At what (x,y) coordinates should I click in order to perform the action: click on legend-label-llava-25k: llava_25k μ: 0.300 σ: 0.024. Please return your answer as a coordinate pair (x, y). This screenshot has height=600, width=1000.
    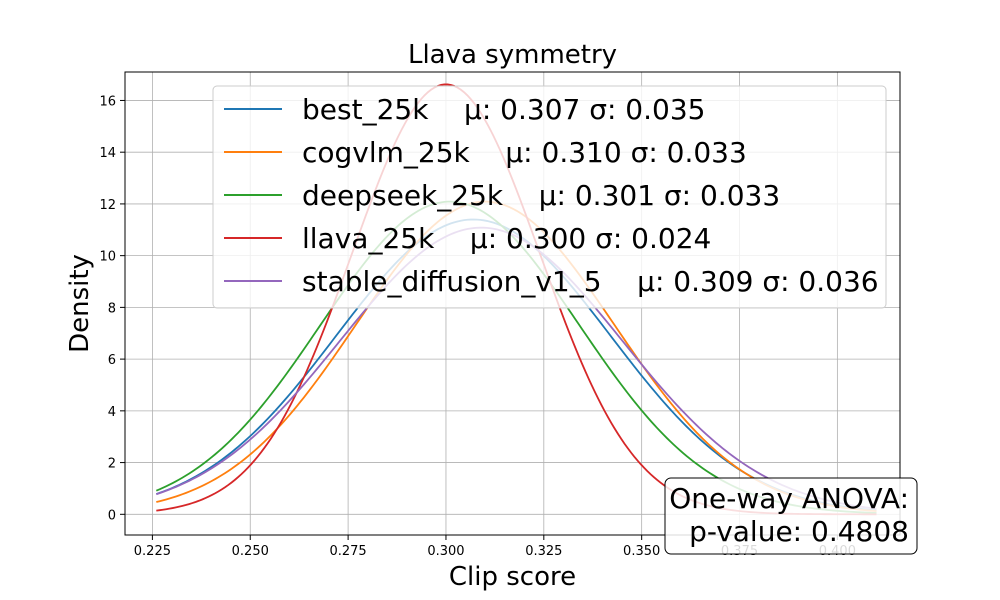
    Looking at the image, I should click on (506, 238).